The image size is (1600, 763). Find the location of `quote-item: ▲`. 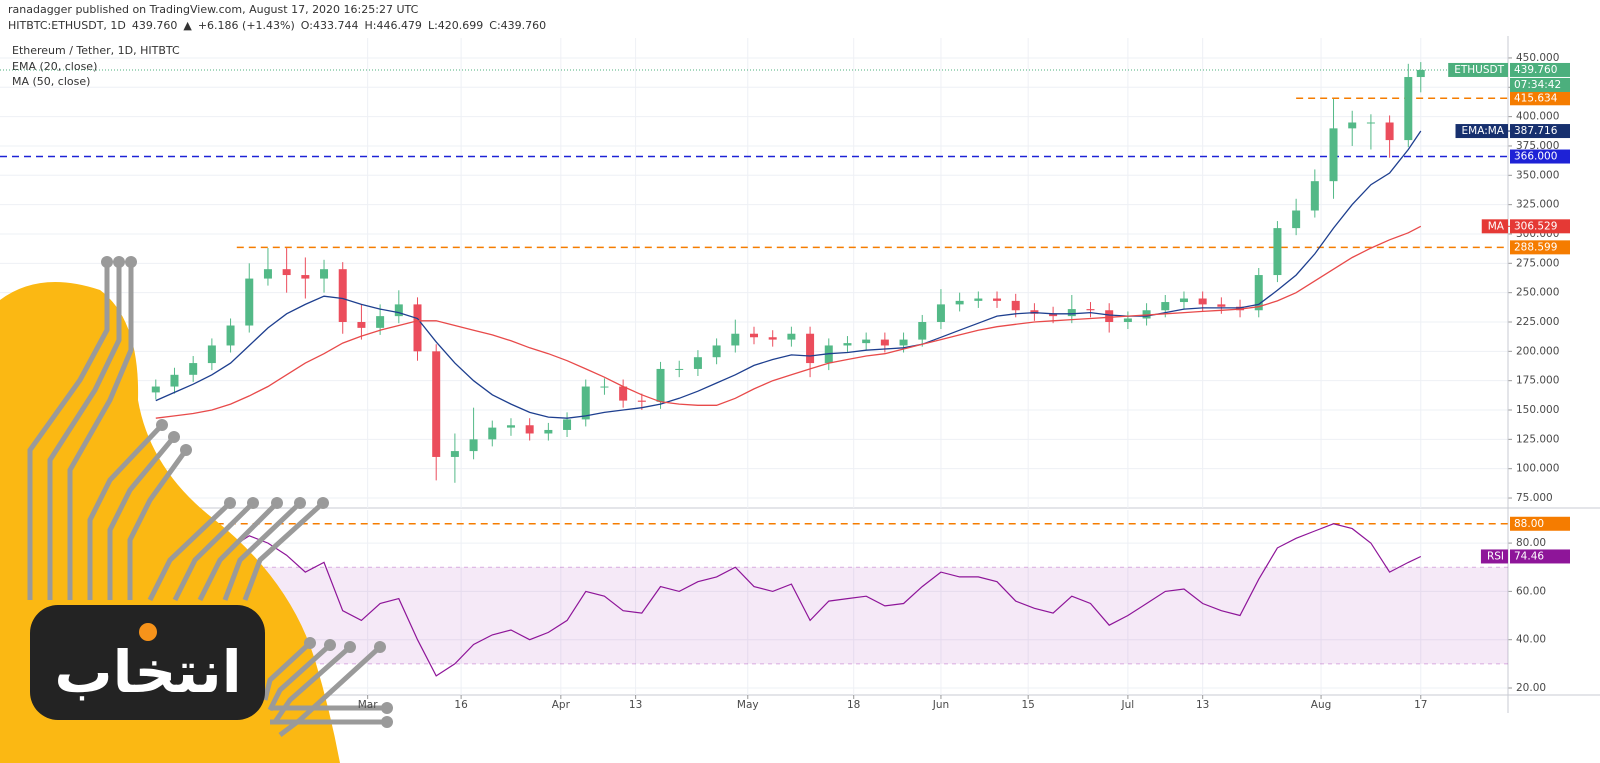

quote-item: ▲ is located at coordinates (187, 25).